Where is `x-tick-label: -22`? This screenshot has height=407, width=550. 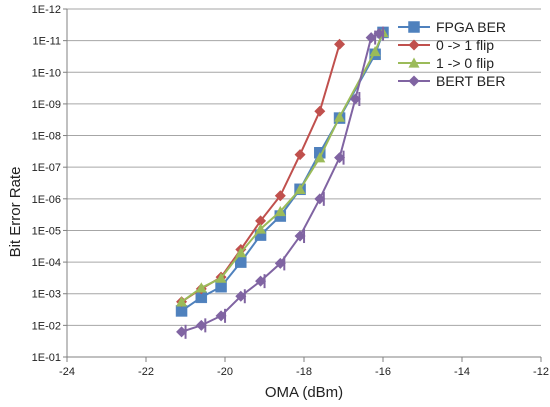
x-tick-label: -22 is located at coordinates (146, 372).